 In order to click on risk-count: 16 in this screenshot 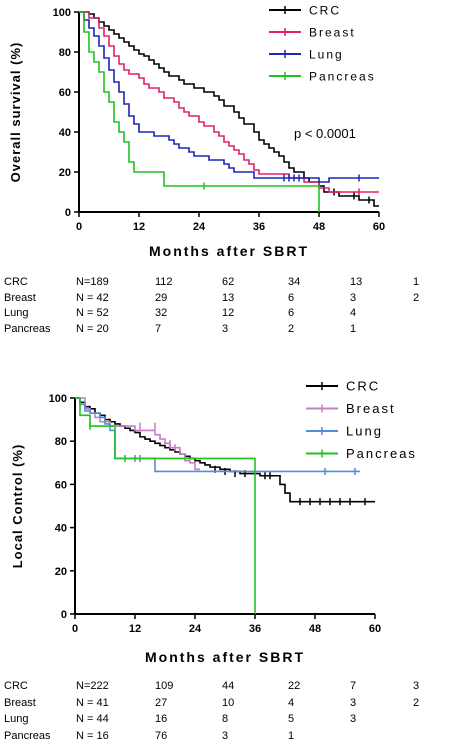, I will do `click(161, 719)`.